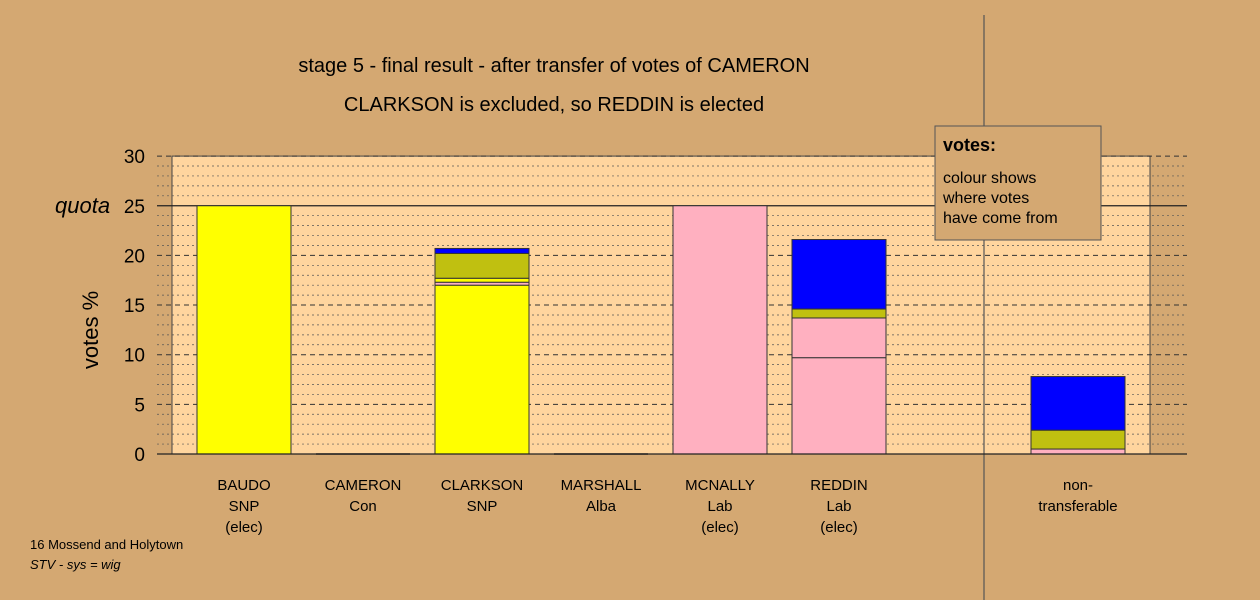 Image resolution: width=1260 pixels, height=600 pixels. Describe the element at coordinates (139, 455) in the screenshot. I see `y-tick-label: 0` at that location.